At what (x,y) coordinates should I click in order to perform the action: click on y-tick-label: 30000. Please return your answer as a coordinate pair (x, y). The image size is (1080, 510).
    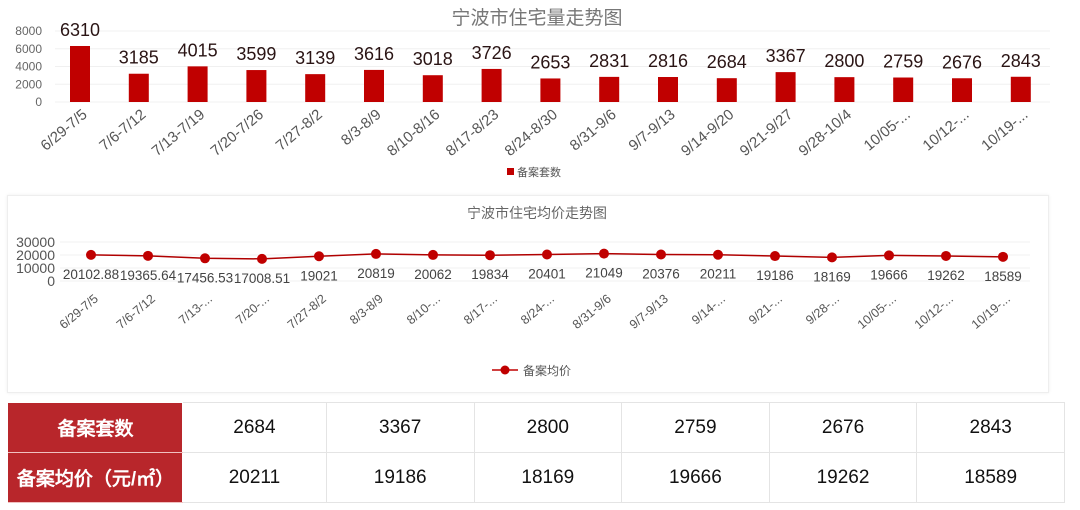
    Looking at the image, I should click on (35, 242).